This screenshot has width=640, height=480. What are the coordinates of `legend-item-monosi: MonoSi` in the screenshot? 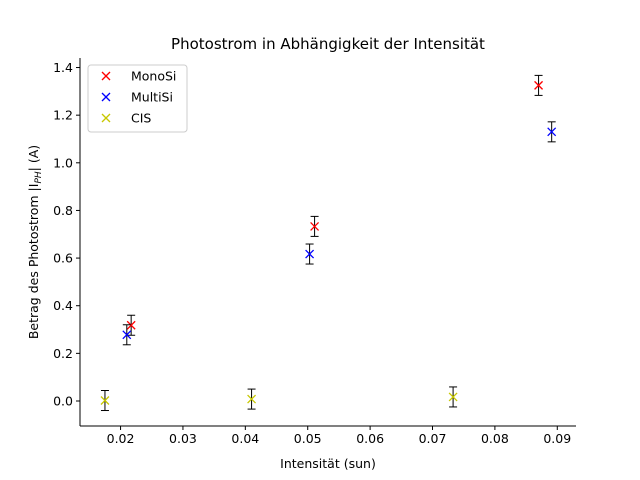 It's located at (138, 76).